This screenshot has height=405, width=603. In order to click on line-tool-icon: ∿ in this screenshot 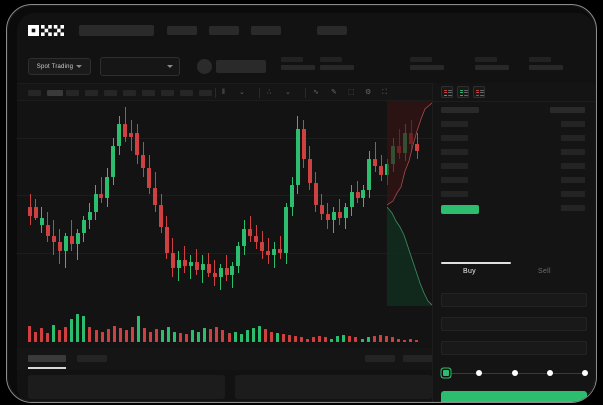, I will do `click(316, 92)`.